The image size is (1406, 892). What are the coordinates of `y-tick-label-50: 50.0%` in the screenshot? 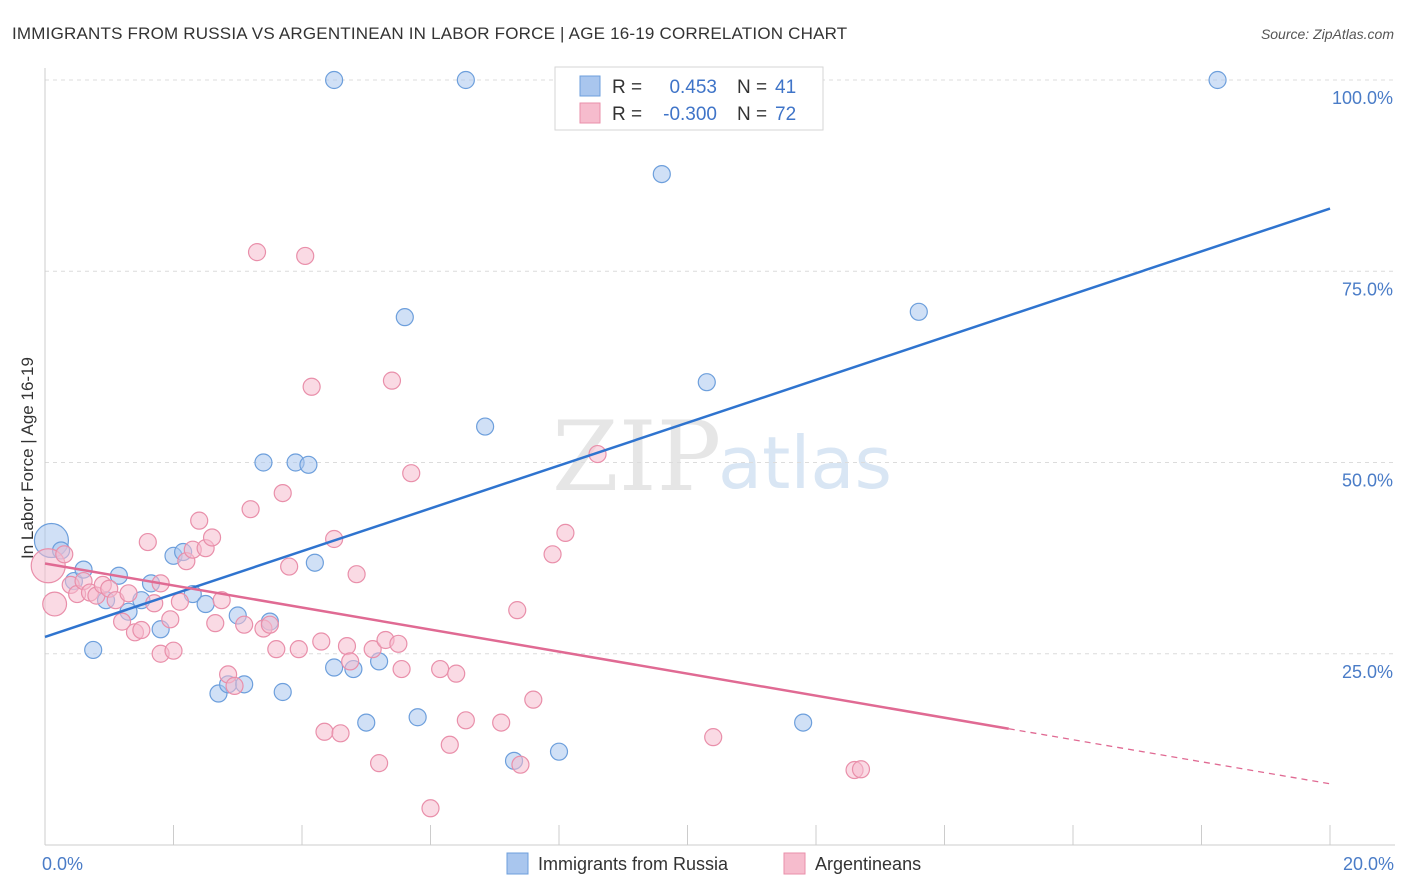 It's located at (1367, 481).